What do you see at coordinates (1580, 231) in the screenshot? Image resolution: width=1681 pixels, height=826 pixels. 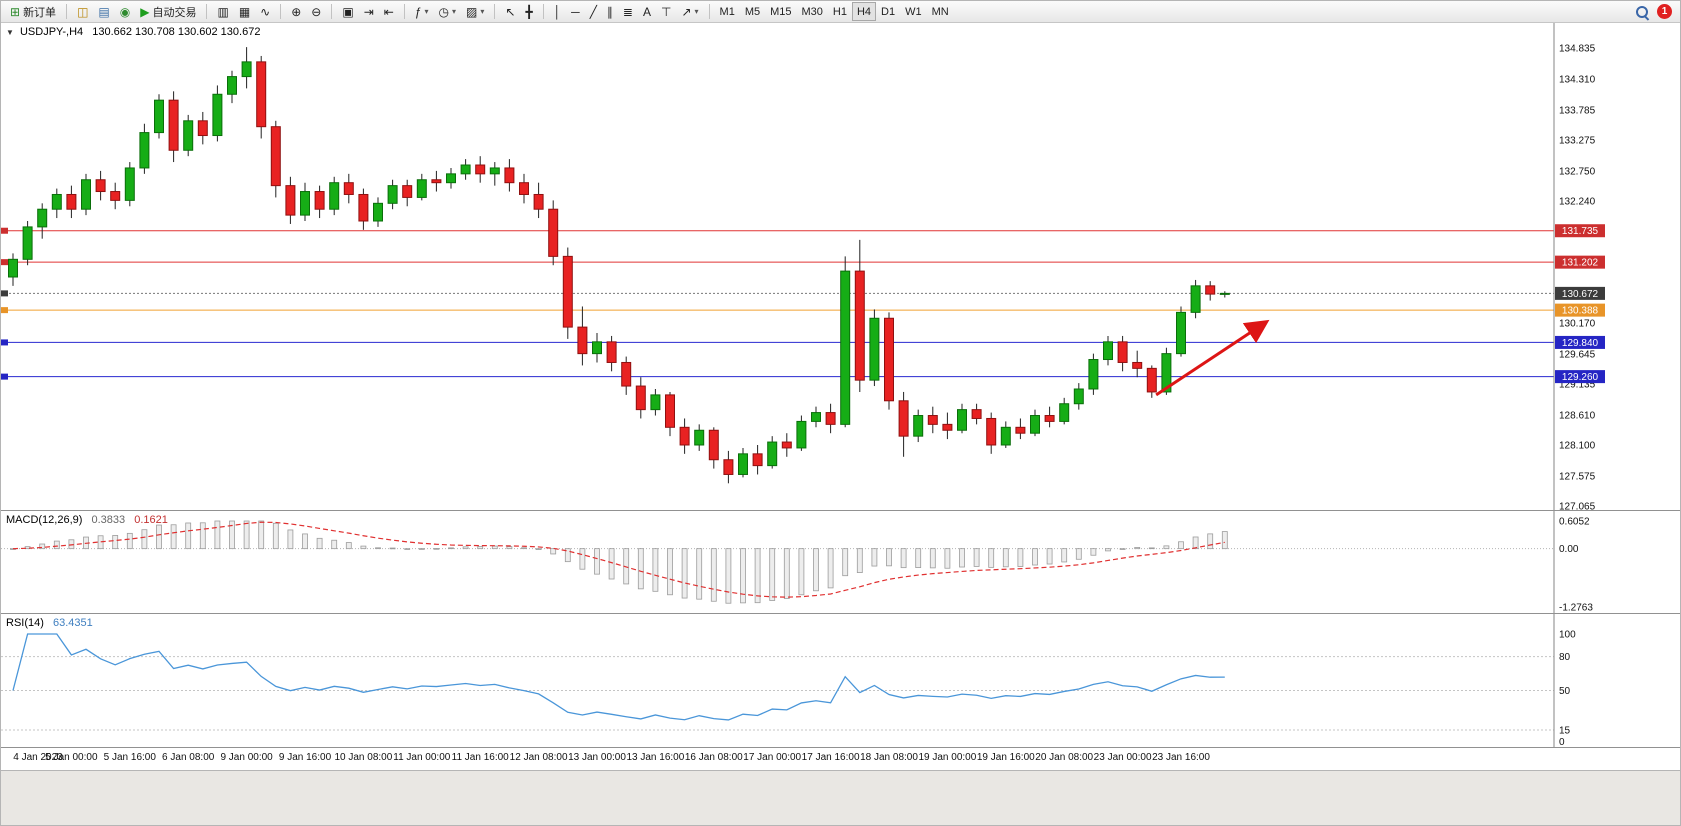 I see `price-badge-label: 131.735` at bounding box center [1580, 231].